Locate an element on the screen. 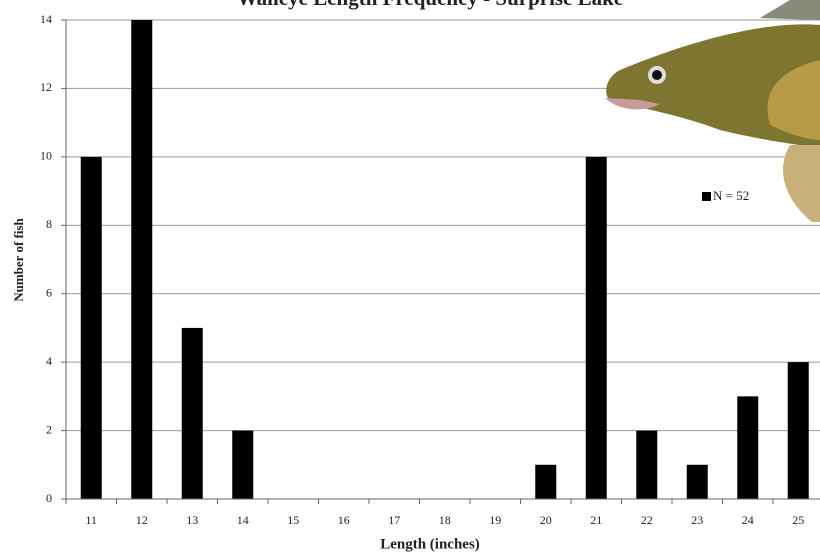  x-tick-label: 19 is located at coordinates (495, 520).